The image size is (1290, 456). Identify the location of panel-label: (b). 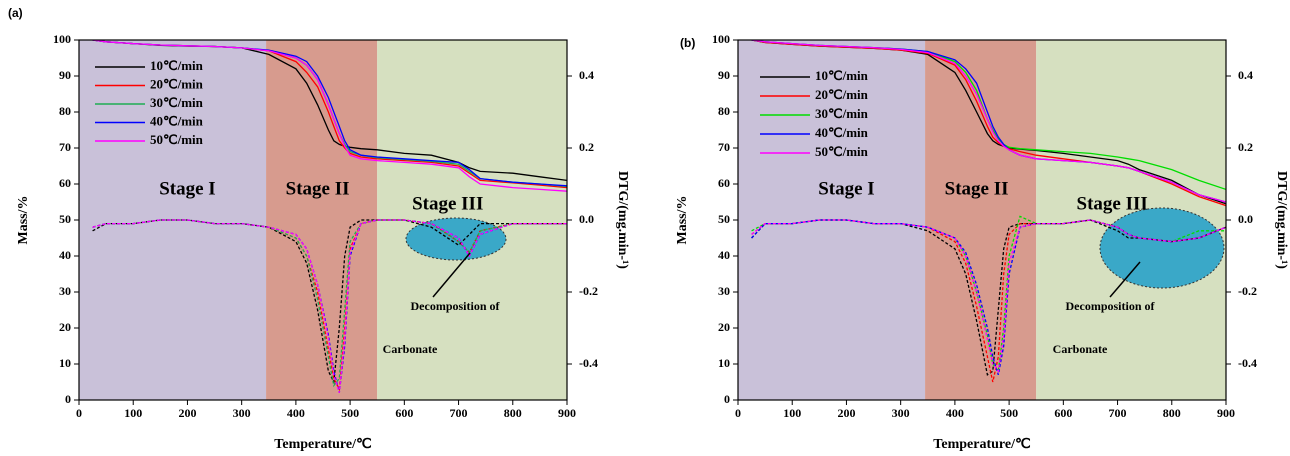
(687, 43).